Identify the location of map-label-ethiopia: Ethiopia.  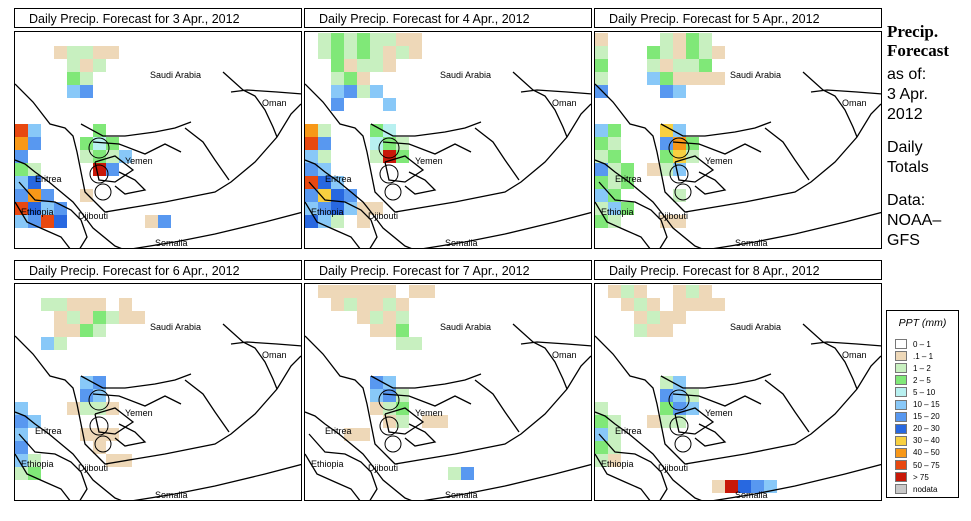
(617, 464).